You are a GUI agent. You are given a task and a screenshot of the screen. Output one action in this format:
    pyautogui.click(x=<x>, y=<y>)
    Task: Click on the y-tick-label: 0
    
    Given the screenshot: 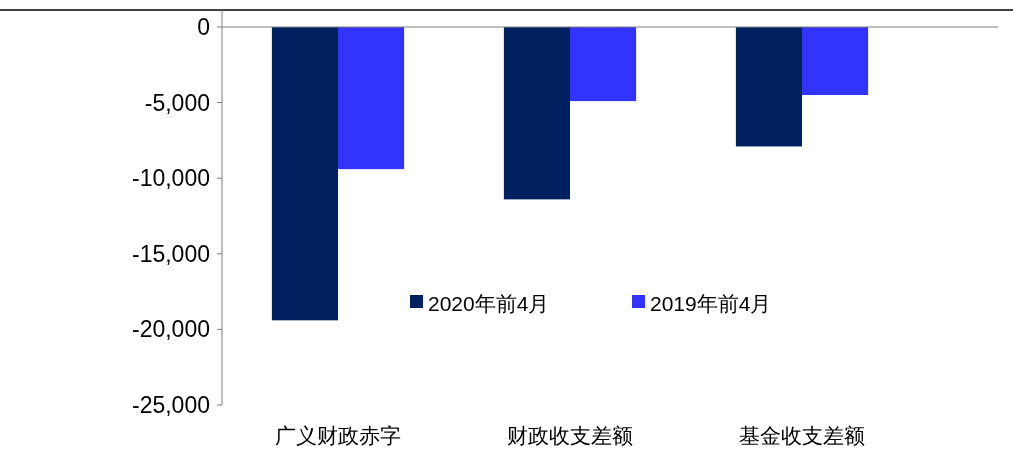 What is the action you would take?
    pyautogui.click(x=203, y=27)
    